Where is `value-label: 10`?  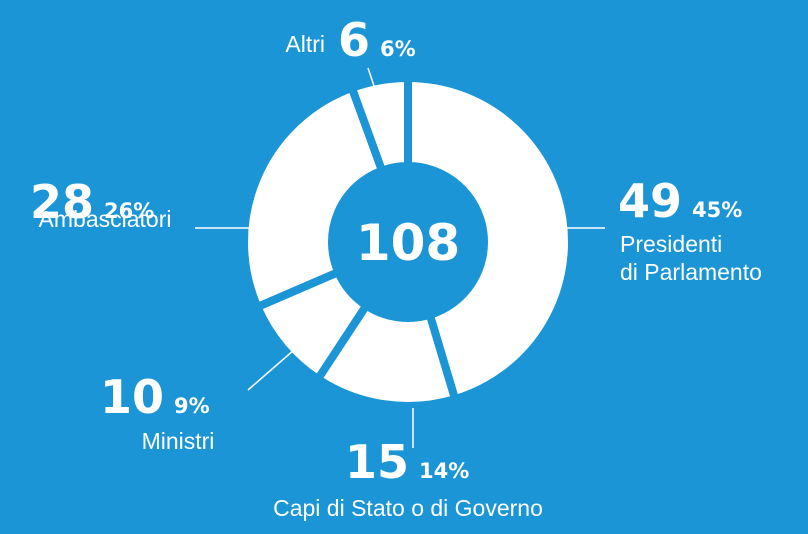 value-label: 10 is located at coordinates (132, 397).